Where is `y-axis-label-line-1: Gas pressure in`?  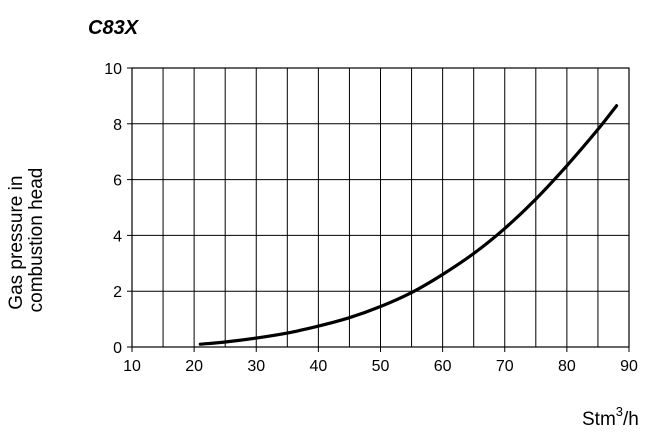
y-axis-label-line-1: Gas pressure in is located at coordinates (16, 243).